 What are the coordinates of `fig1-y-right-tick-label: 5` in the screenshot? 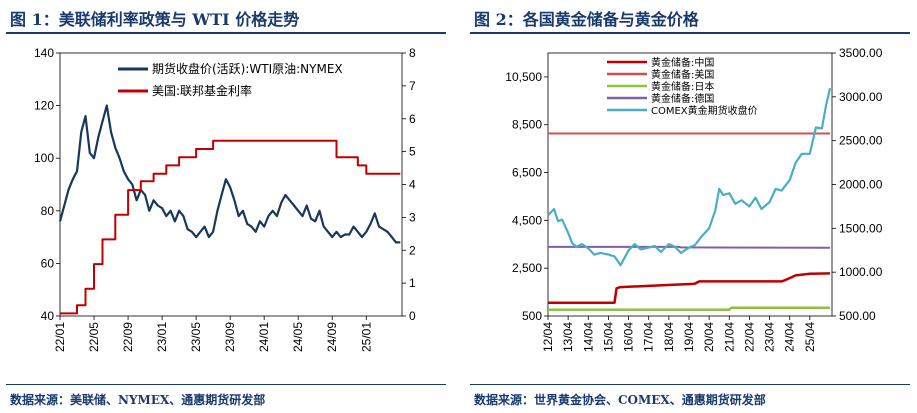 It's located at (412, 152).